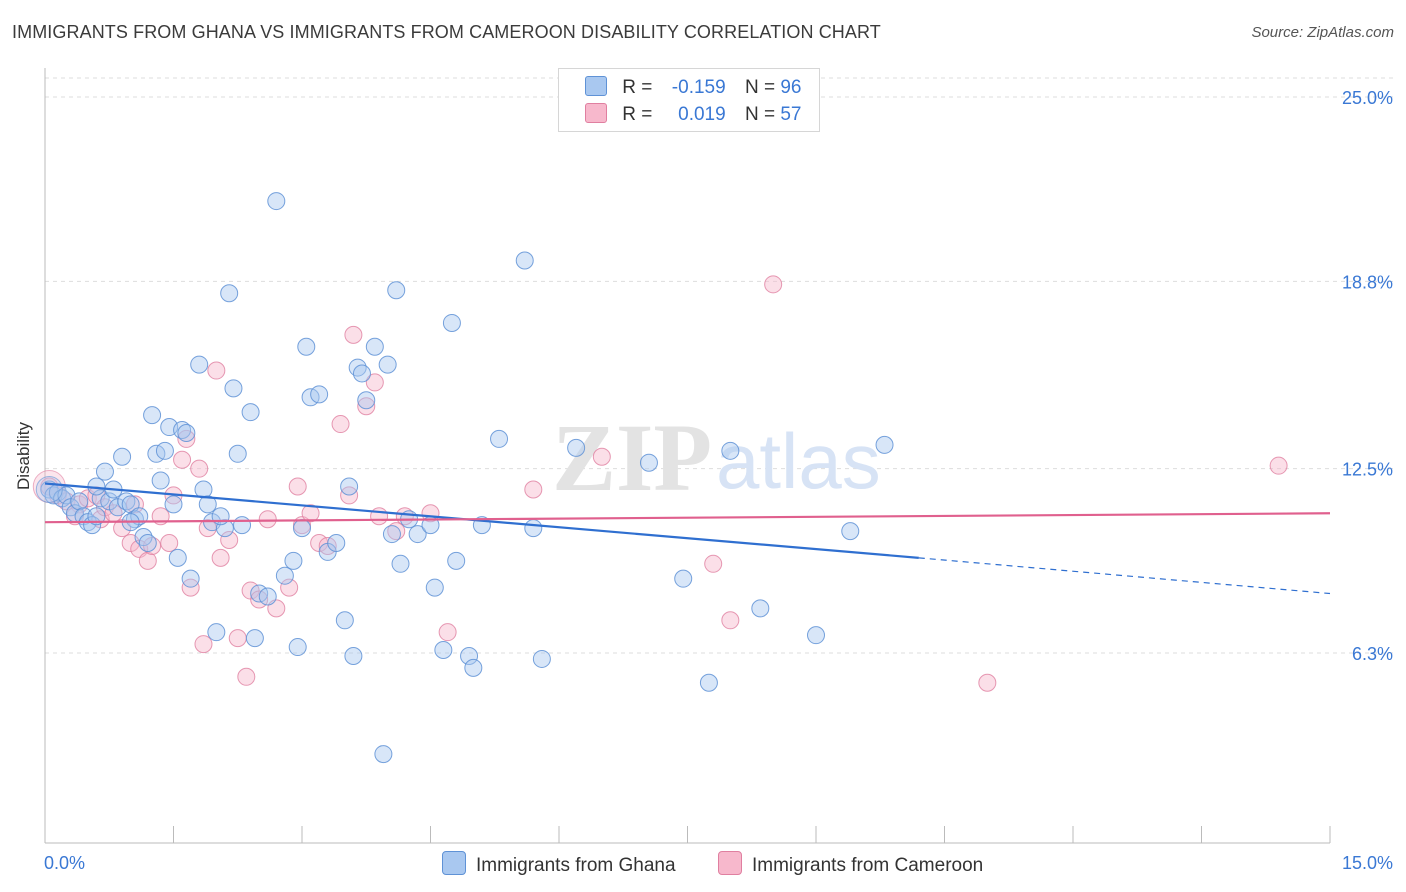  Describe the element at coordinates (1322, 32) in the screenshot. I see `source-label: Source: ZipAtlas.com` at that location.